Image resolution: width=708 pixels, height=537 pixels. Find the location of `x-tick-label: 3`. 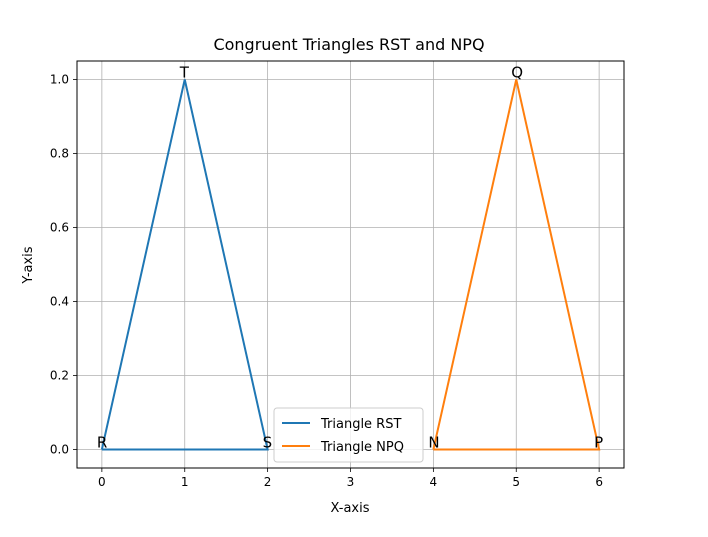

x-tick-label: 3 is located at coordinates (351, 482).